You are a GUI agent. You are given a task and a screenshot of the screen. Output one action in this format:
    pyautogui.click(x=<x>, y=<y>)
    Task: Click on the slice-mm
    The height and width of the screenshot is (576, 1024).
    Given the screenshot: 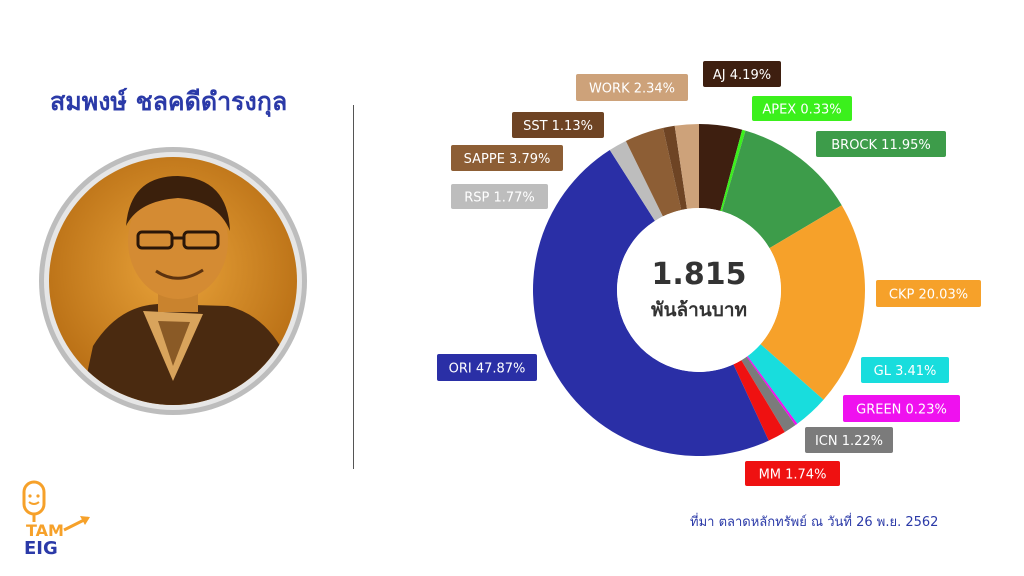 What is the action you would take?
    pyautogui.click(x=759, y=400)
    